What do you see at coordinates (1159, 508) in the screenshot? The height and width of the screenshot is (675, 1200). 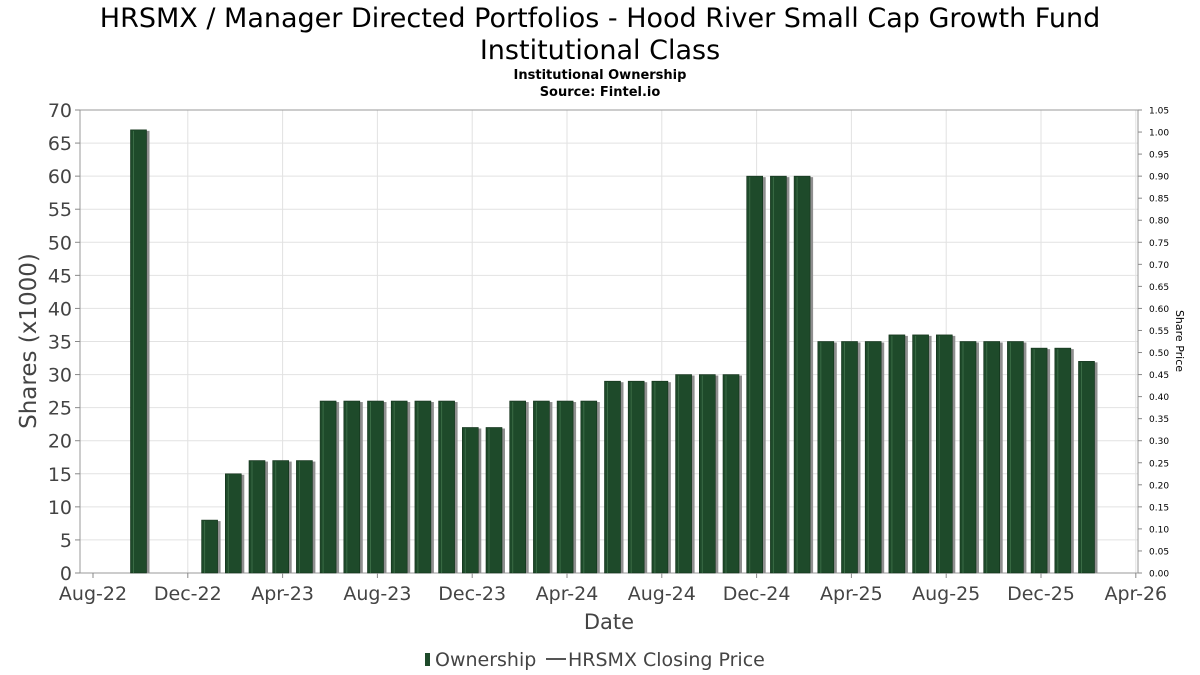 I see `y2-tick-label: 0.15` at bounding box center [1159, 508].